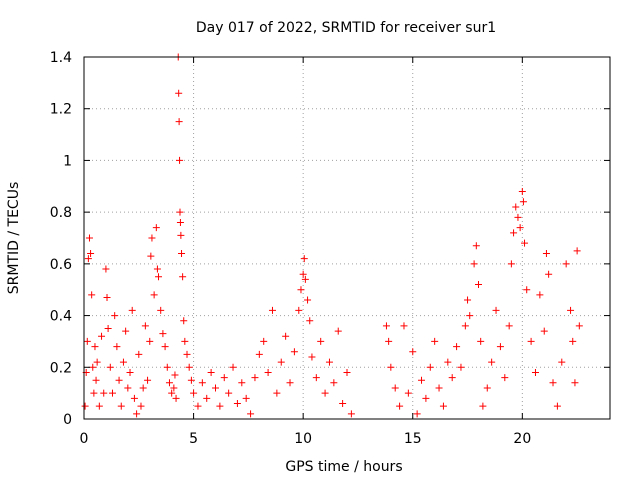  Describe the element at coordinates (522, 439) in the screenshot. I see `x-tick-label: 20` at that location.